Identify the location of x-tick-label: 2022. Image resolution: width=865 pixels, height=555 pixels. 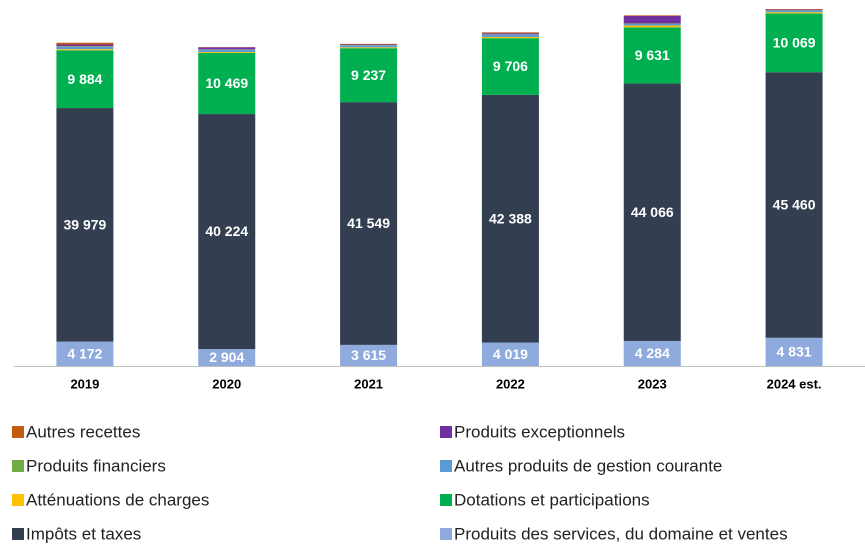
(510, 383).